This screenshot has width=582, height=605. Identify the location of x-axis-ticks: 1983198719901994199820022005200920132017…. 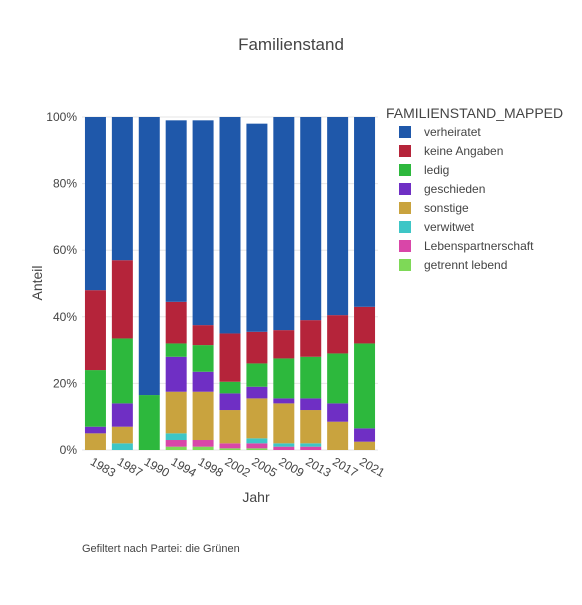
(237, 467).